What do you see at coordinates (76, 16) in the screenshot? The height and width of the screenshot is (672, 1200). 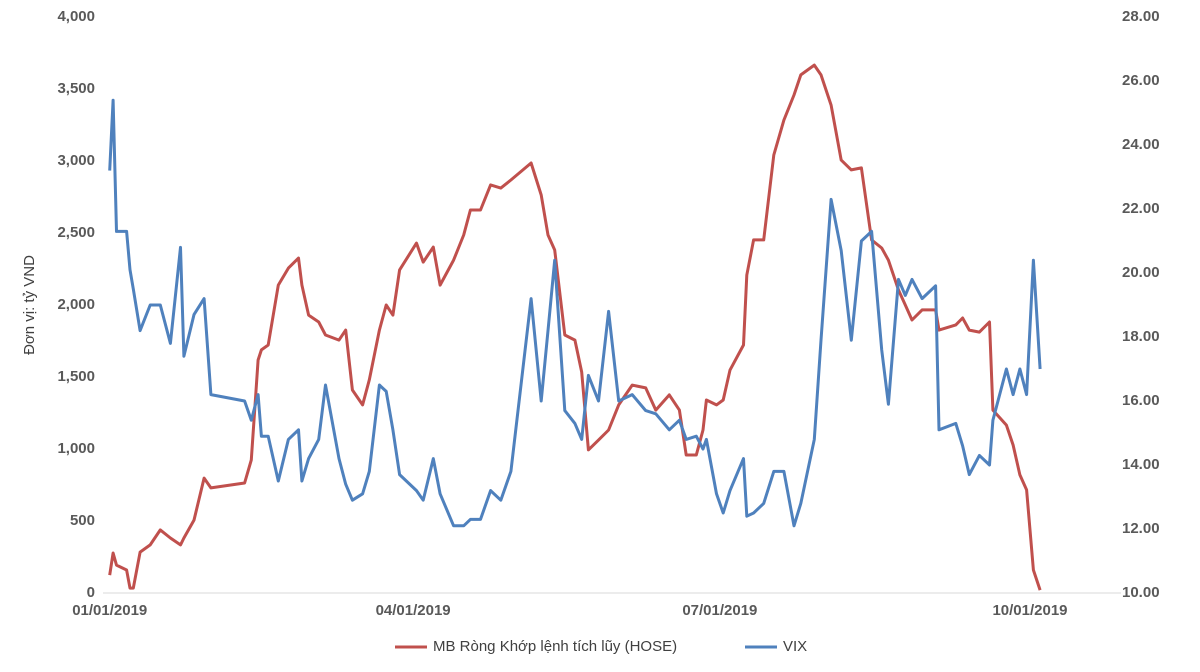 I see `y-tick-label: 4,000` at bounding box center [76, 16].